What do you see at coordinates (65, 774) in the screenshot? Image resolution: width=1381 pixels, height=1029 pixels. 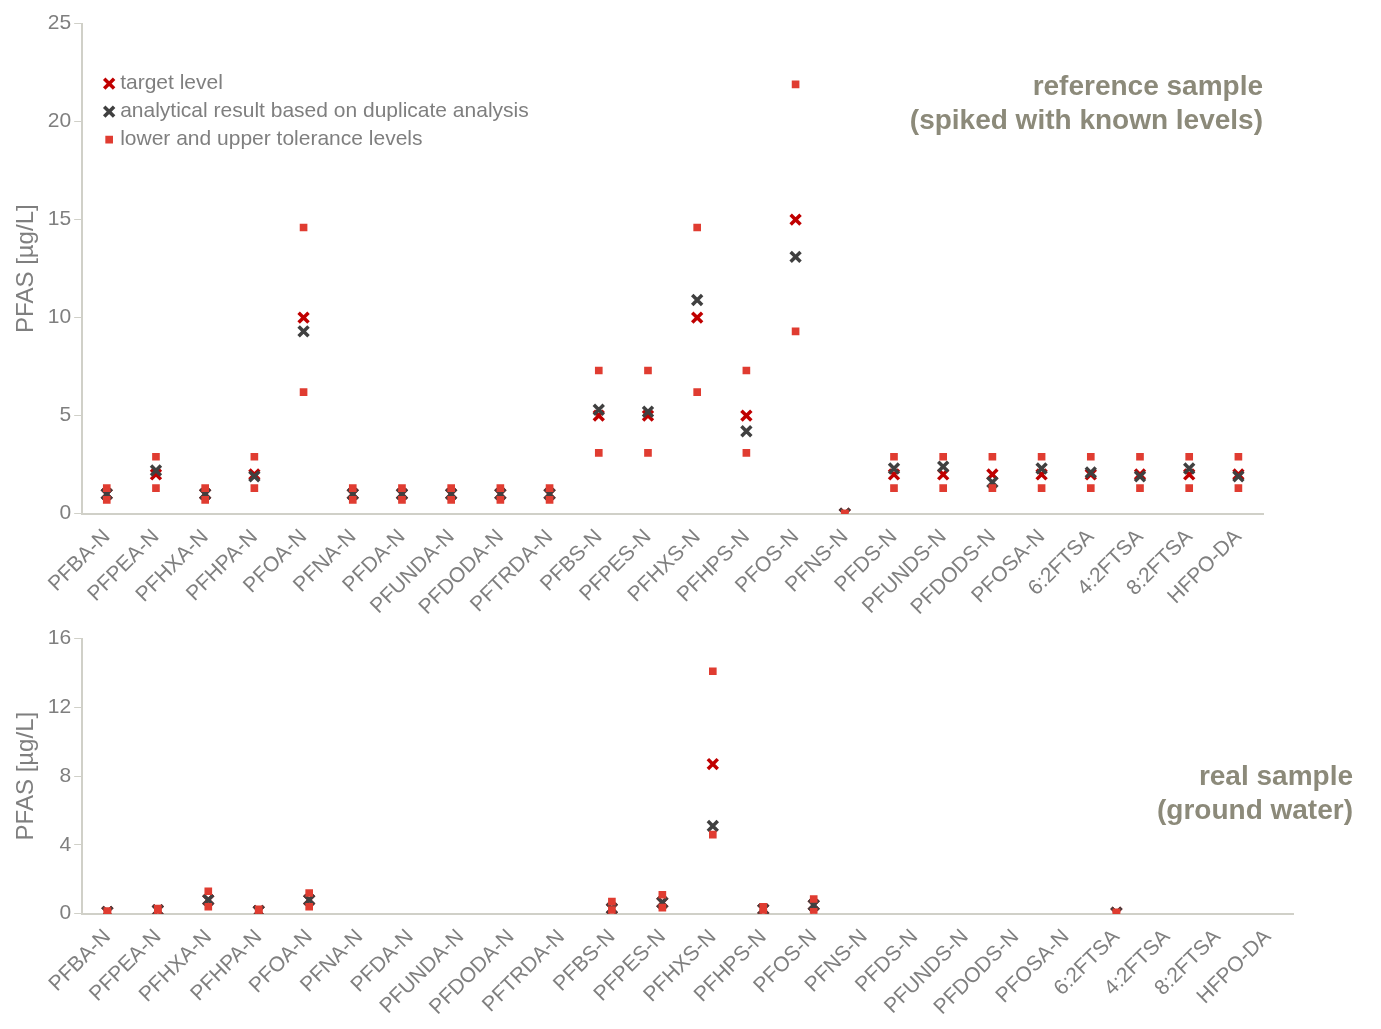 I see `y-tick-label: 8` at bounding box center [65, 774].